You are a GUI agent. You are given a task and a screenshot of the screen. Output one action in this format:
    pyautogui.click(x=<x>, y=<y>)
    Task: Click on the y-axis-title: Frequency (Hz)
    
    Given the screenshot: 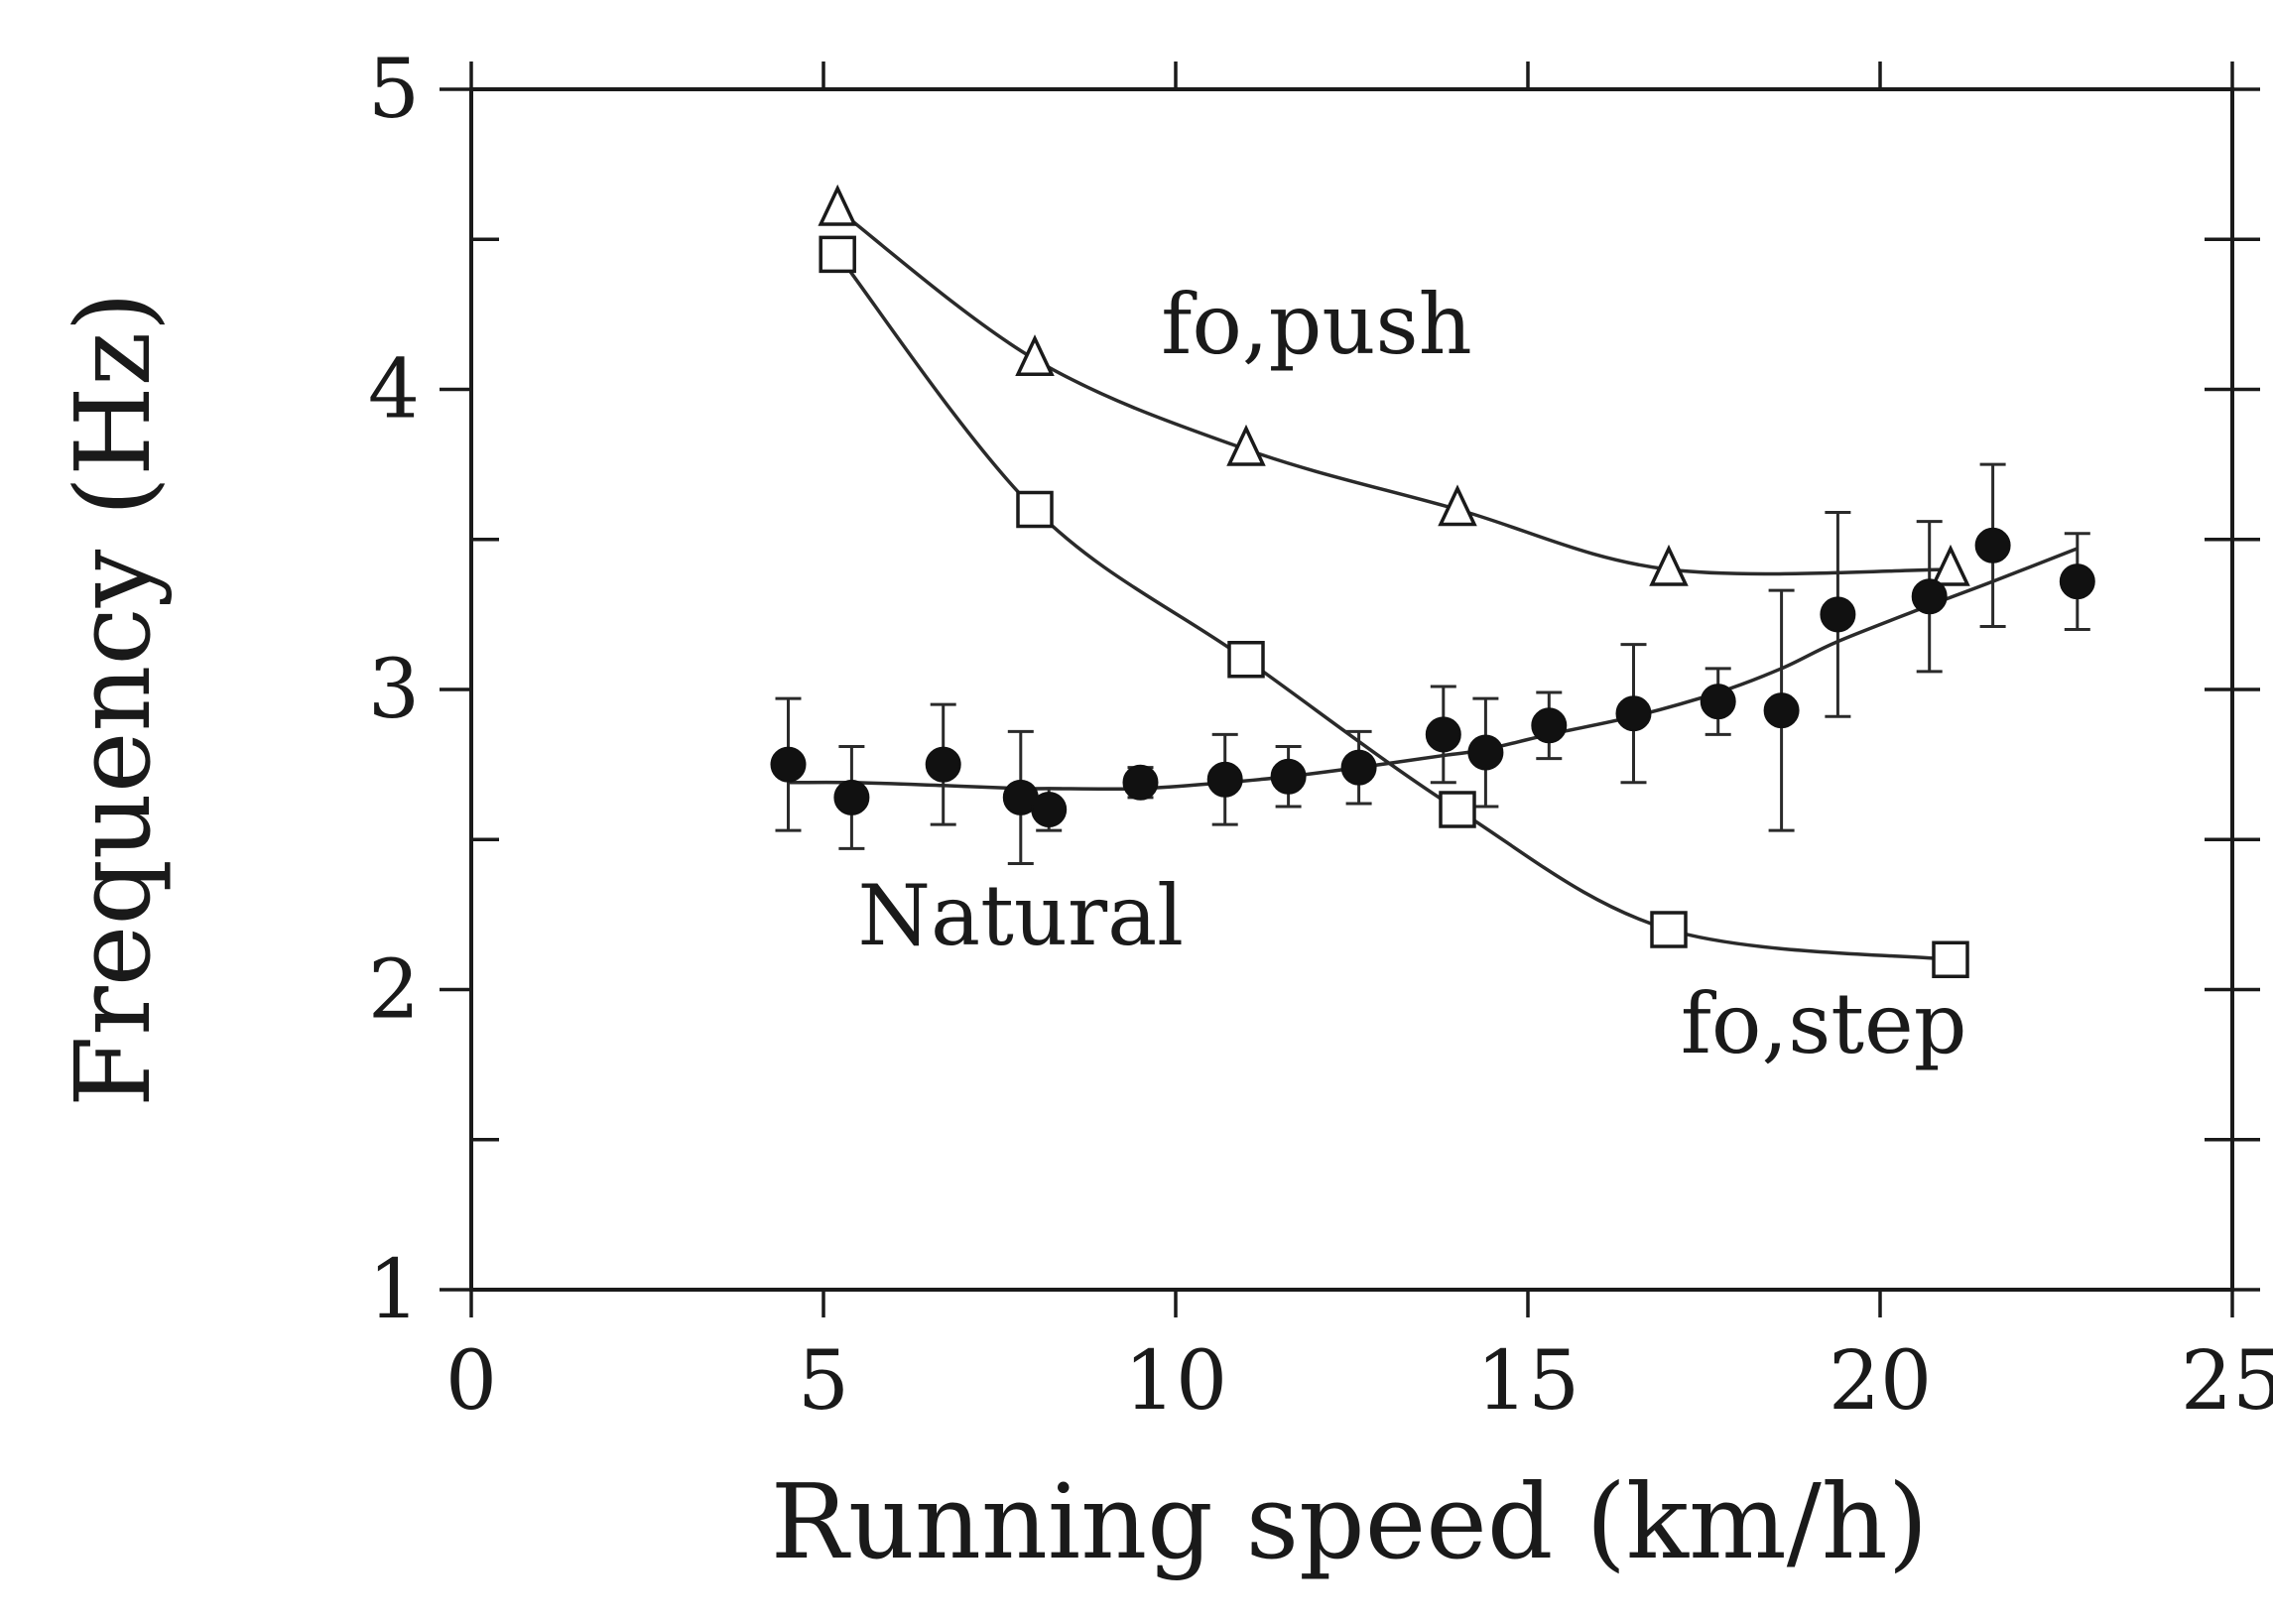 What is the action you would take?
    pyautogui.click(x=113, y=699)
    